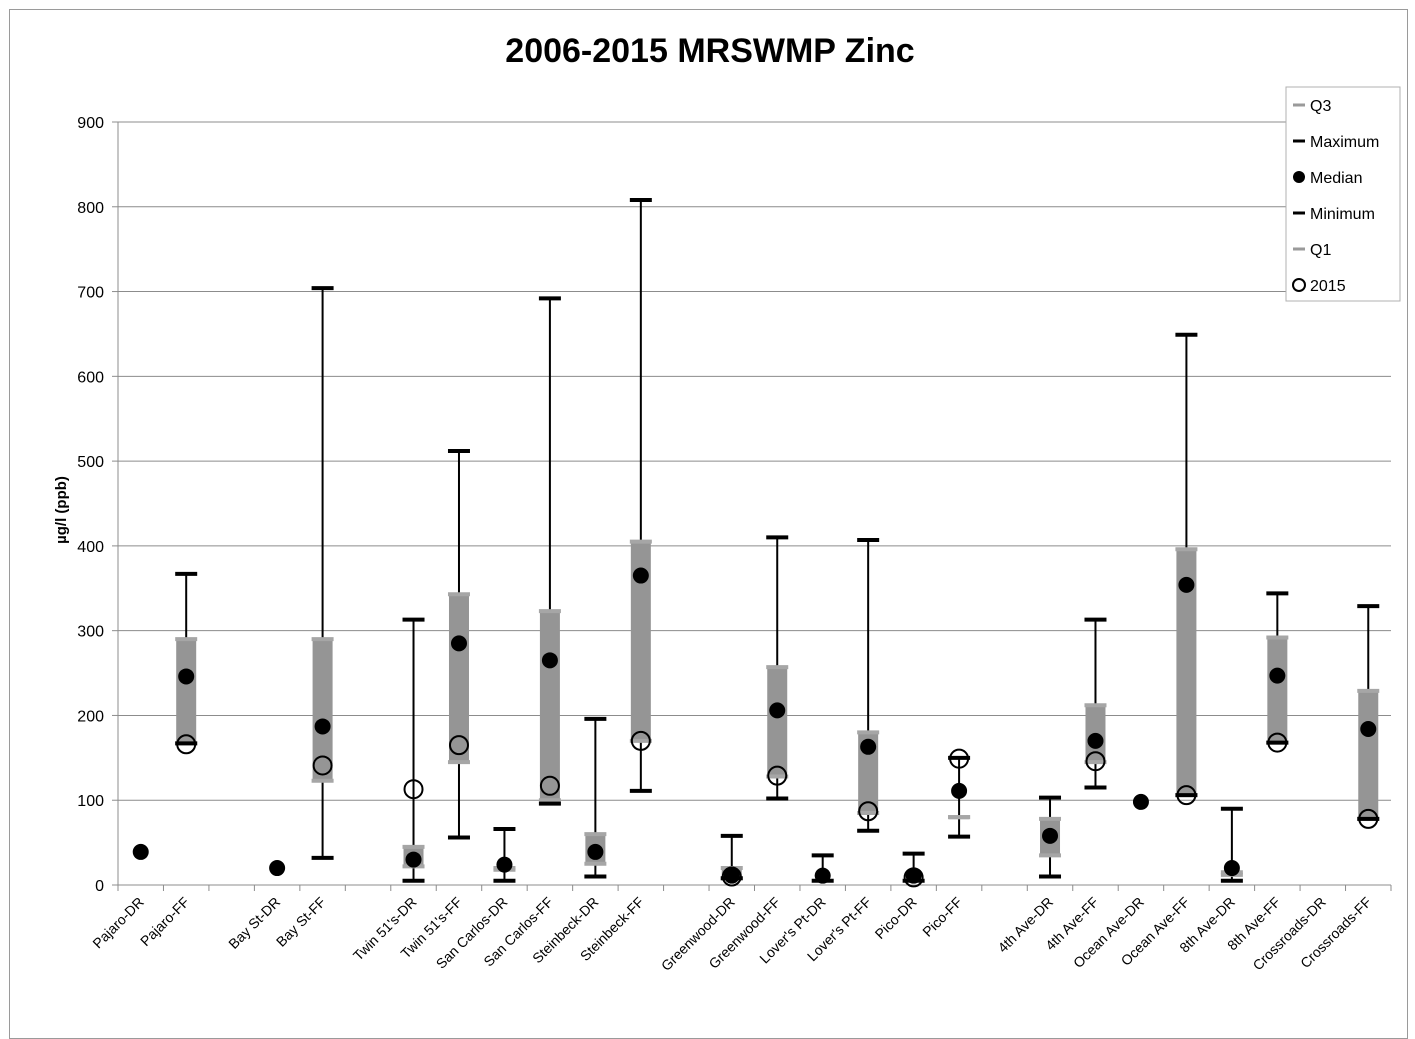  What do you see at coordinates (90, 547) in the screenshot?
I see `y-tick-label-400: 400` at bounding box center [90, 547].